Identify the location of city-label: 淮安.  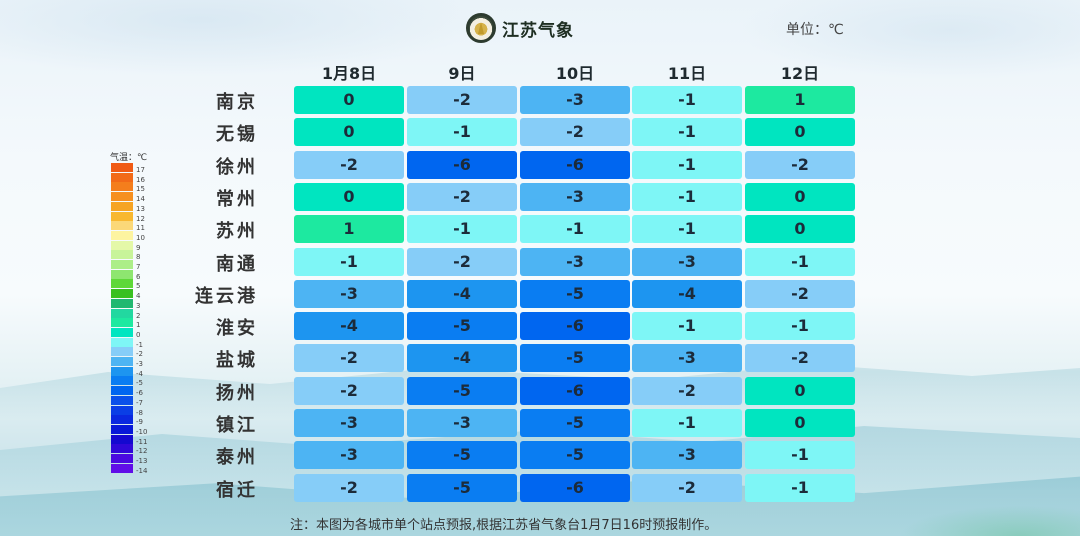
(237, 328).